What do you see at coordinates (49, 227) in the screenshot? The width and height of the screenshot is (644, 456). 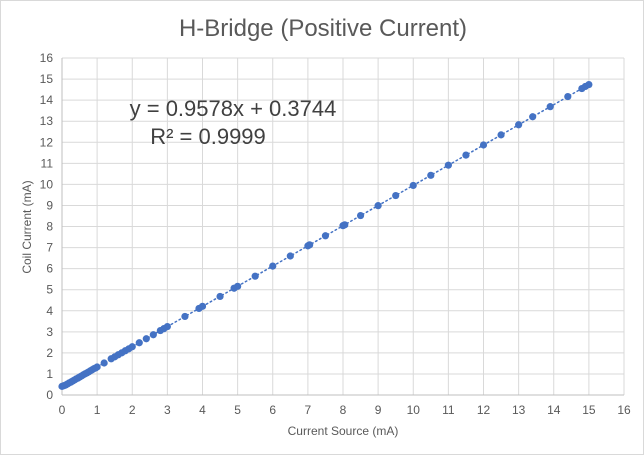 I see `y-tick-label: 8` at bounding box center [49, 227].